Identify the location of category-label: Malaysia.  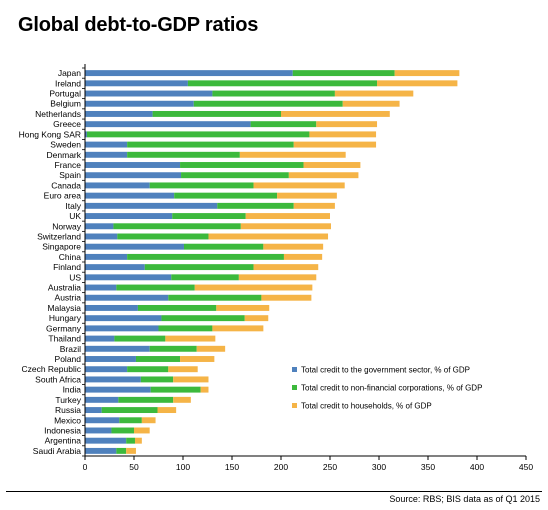
(64, 308).